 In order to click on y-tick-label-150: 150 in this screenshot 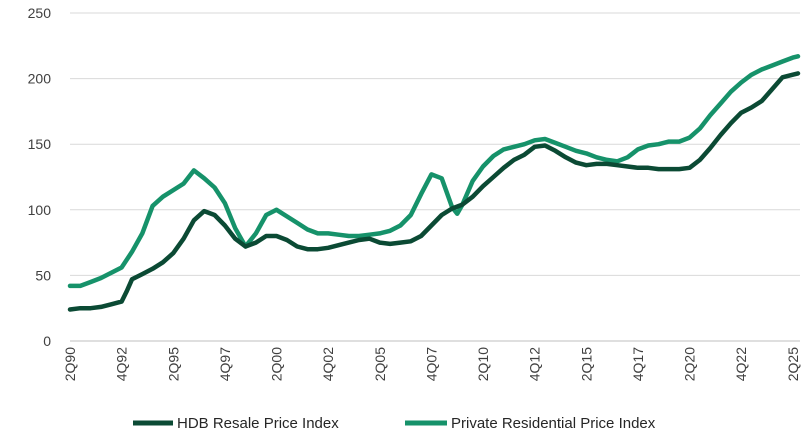, I will do `click(40, 144)`.